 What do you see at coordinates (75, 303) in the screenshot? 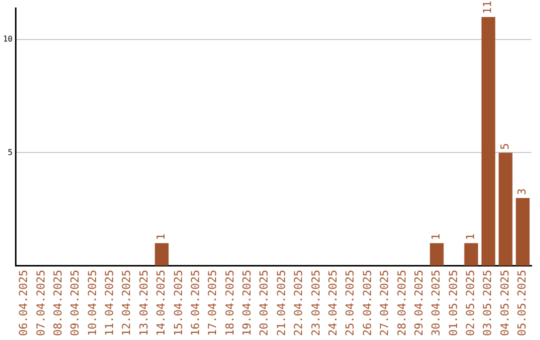
I see `x-tick-label: 09.04.2025` at bounding box center [75, 303].